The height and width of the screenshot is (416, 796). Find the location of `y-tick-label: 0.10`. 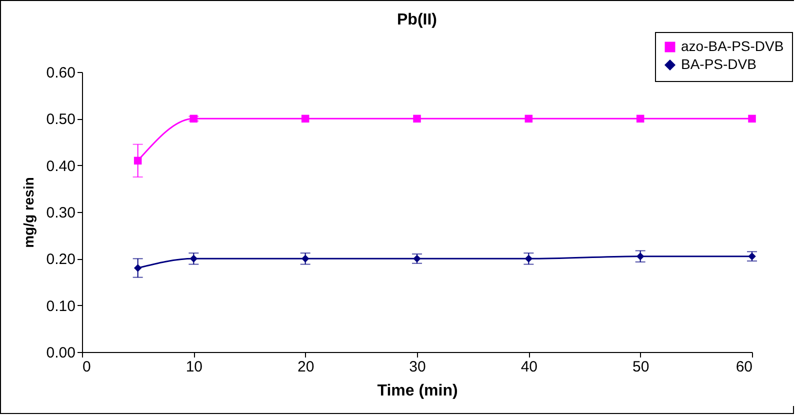

y-tick-label: 0.10 is located at coordinates (61, 306).